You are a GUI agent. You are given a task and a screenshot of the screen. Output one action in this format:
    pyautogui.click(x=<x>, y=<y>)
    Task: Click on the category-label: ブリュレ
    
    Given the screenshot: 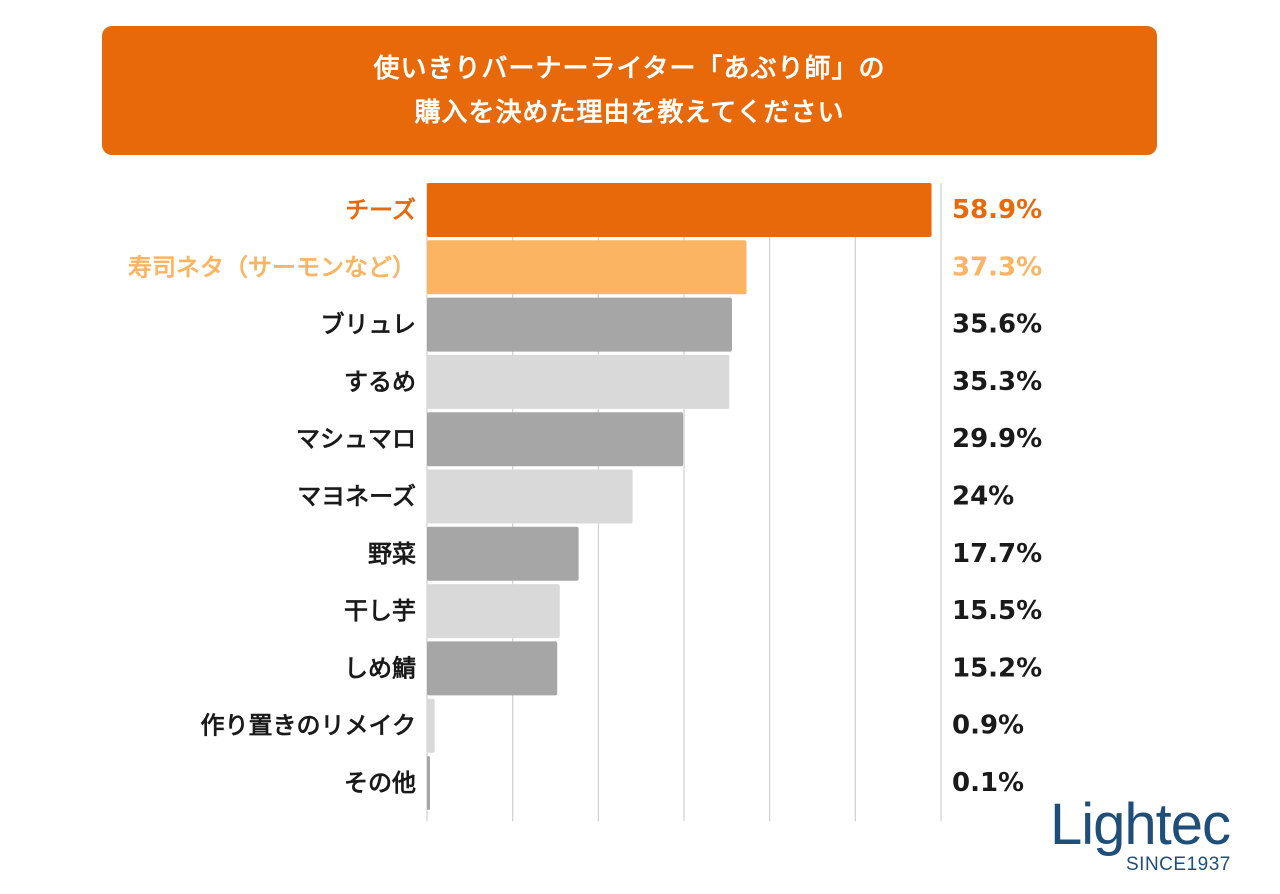 What is the action you would take?
    pyautogui.click(x=368, y=325)
    